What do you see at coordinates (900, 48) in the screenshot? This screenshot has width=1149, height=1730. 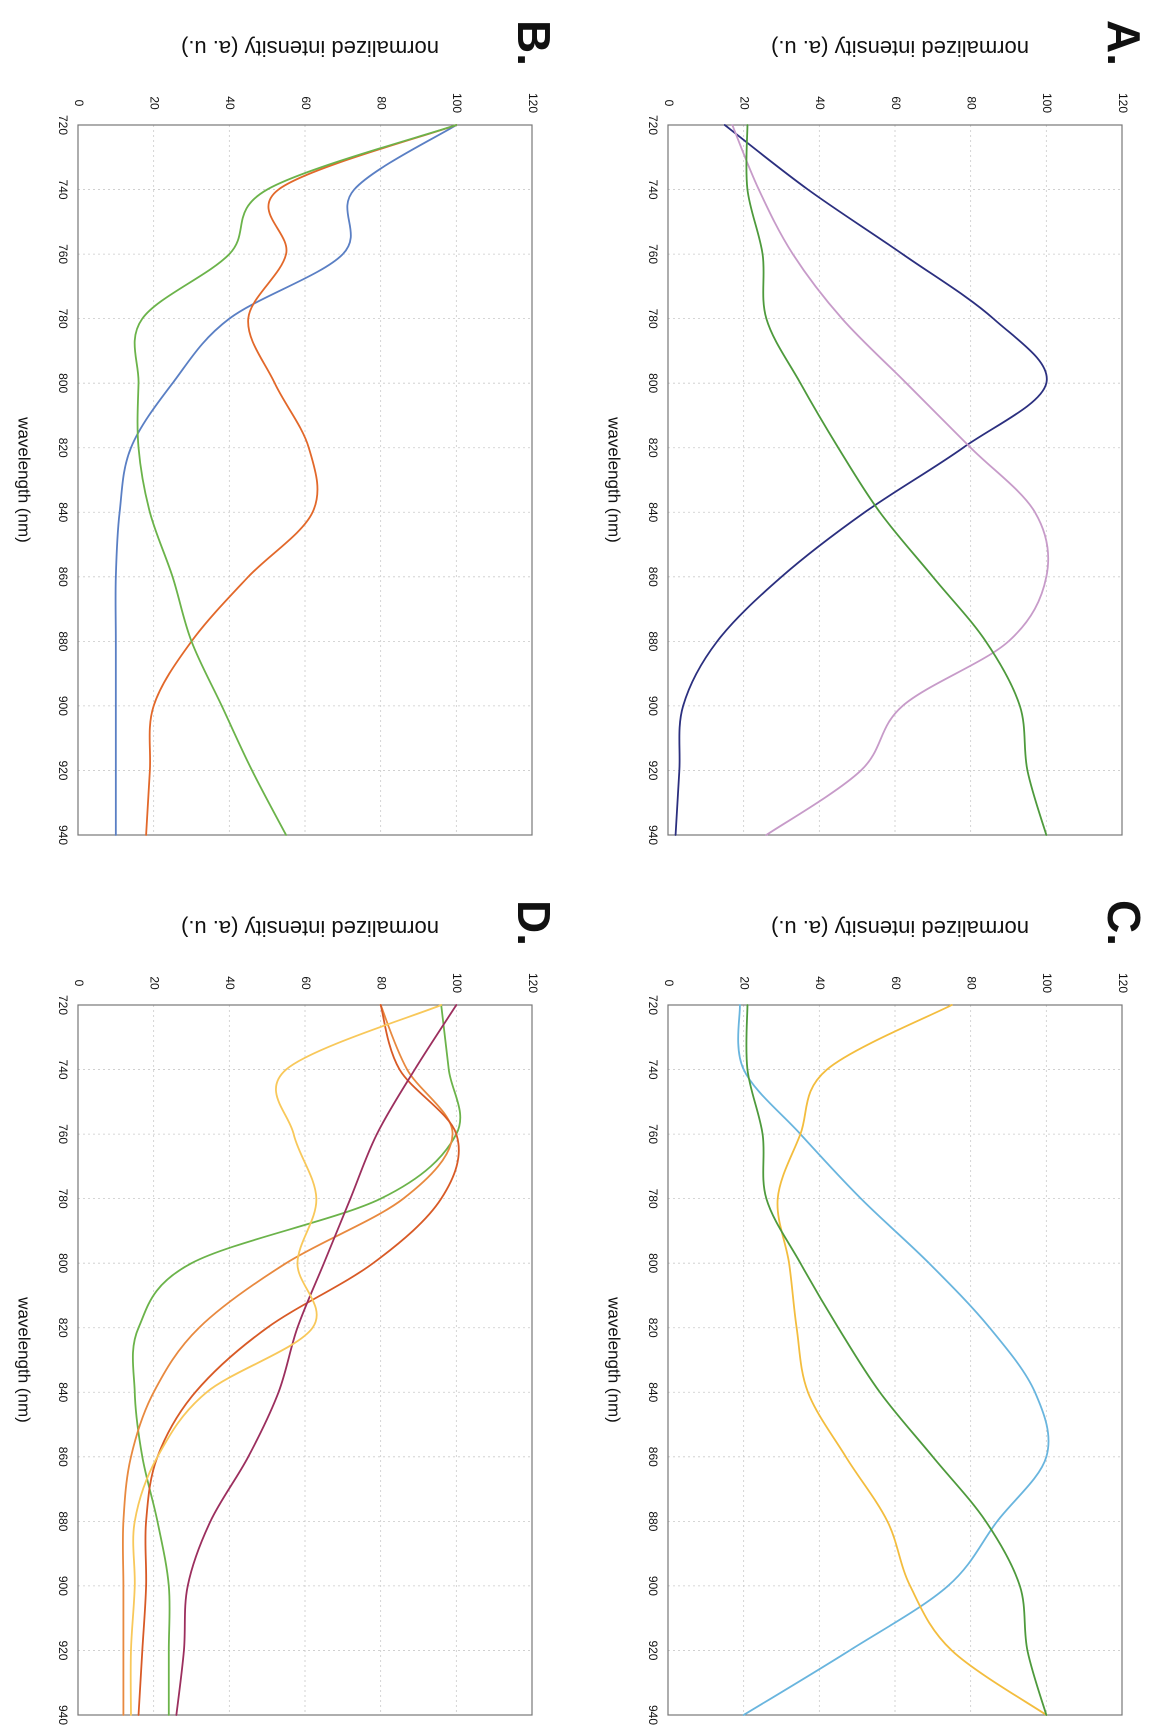 I see `panel-a-y-axis-title: normalized intensity (a. u.)` at bounding box center [900, 48].